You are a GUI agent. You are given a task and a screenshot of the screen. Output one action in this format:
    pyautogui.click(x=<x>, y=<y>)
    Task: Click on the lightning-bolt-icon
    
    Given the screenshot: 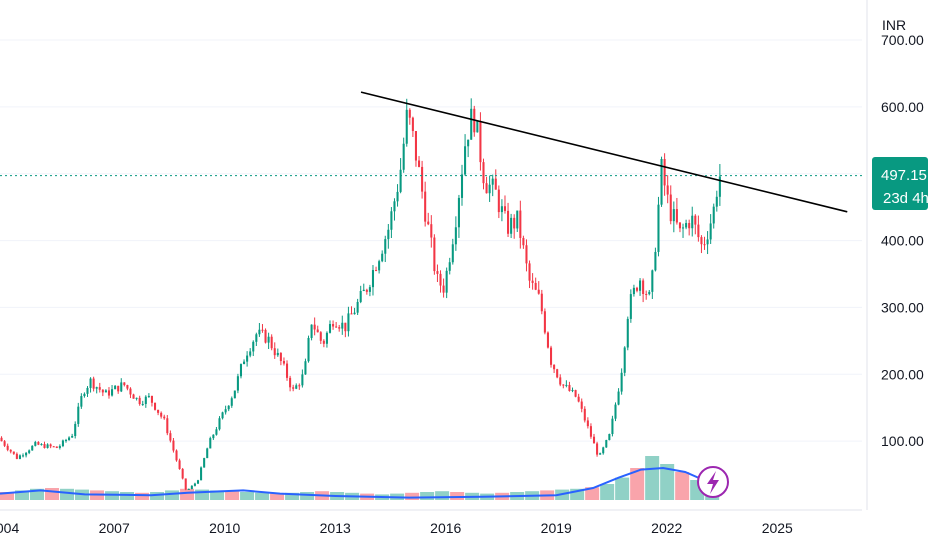 What is the action you would take?
    pyautogui.click(x=713, y=482)
    